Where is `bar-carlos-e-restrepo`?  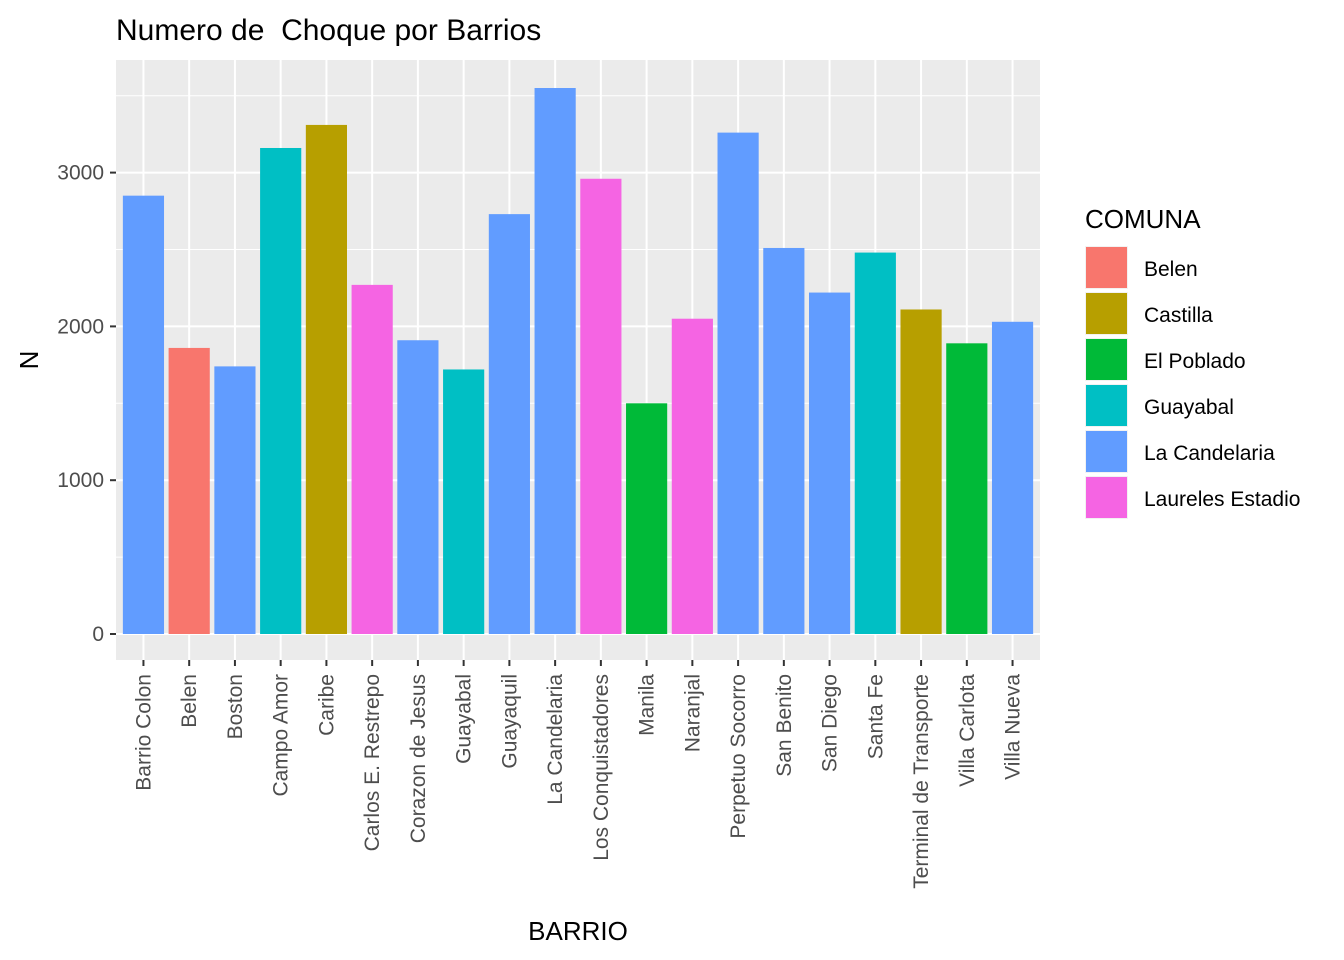 bar-carlos-e-restrepo is located at coordinates (372, 459).